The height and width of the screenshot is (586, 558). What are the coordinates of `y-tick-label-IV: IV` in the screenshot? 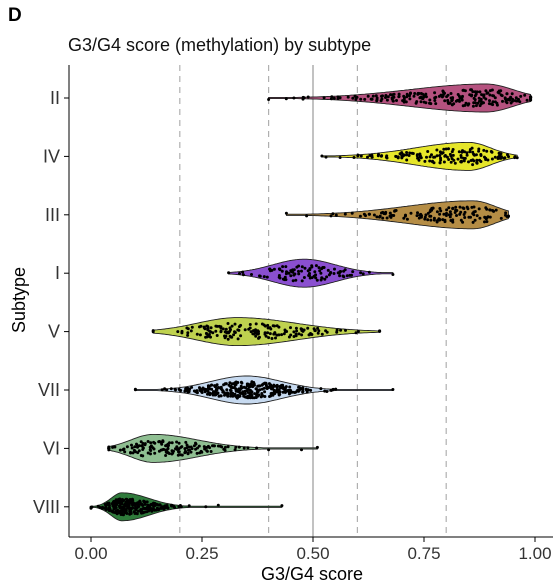 It's located at (51, 156).